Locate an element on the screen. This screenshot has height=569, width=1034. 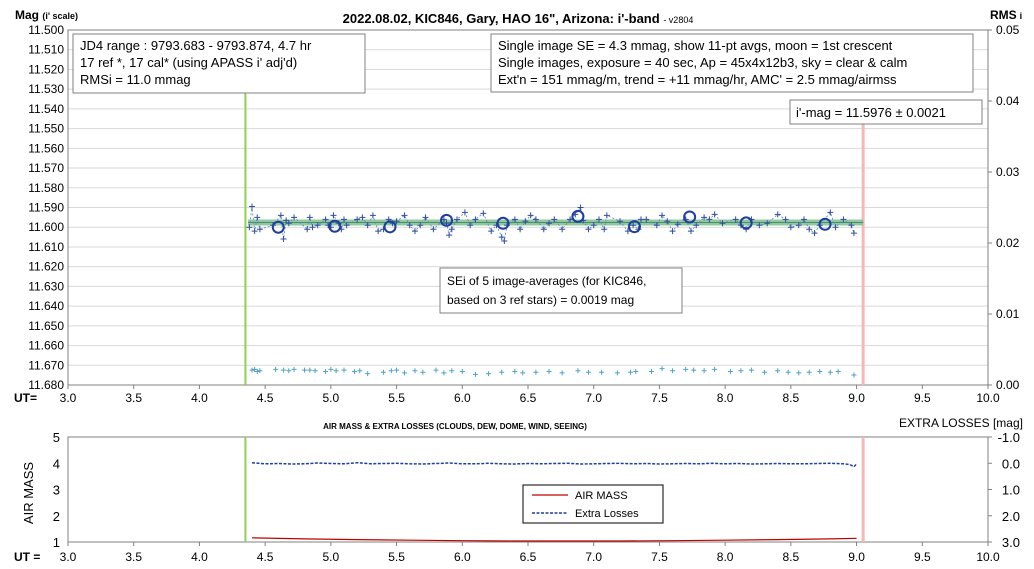
single-image-points is located at coordinates (551, 224).